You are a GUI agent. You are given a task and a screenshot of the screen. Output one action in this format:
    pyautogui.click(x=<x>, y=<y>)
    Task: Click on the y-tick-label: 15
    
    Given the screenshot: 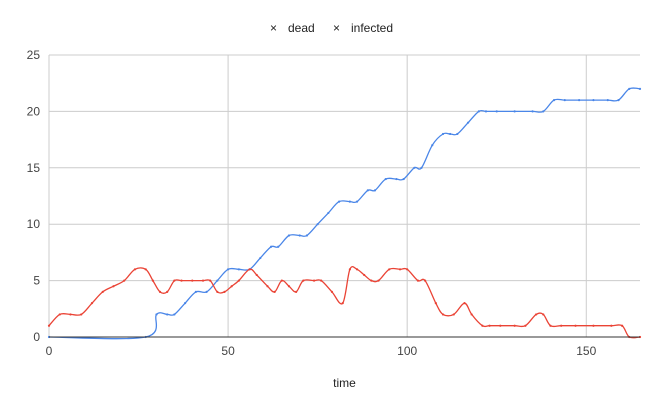 What is the action you would take?
    pyautogui.click(x=34, y=168)
    